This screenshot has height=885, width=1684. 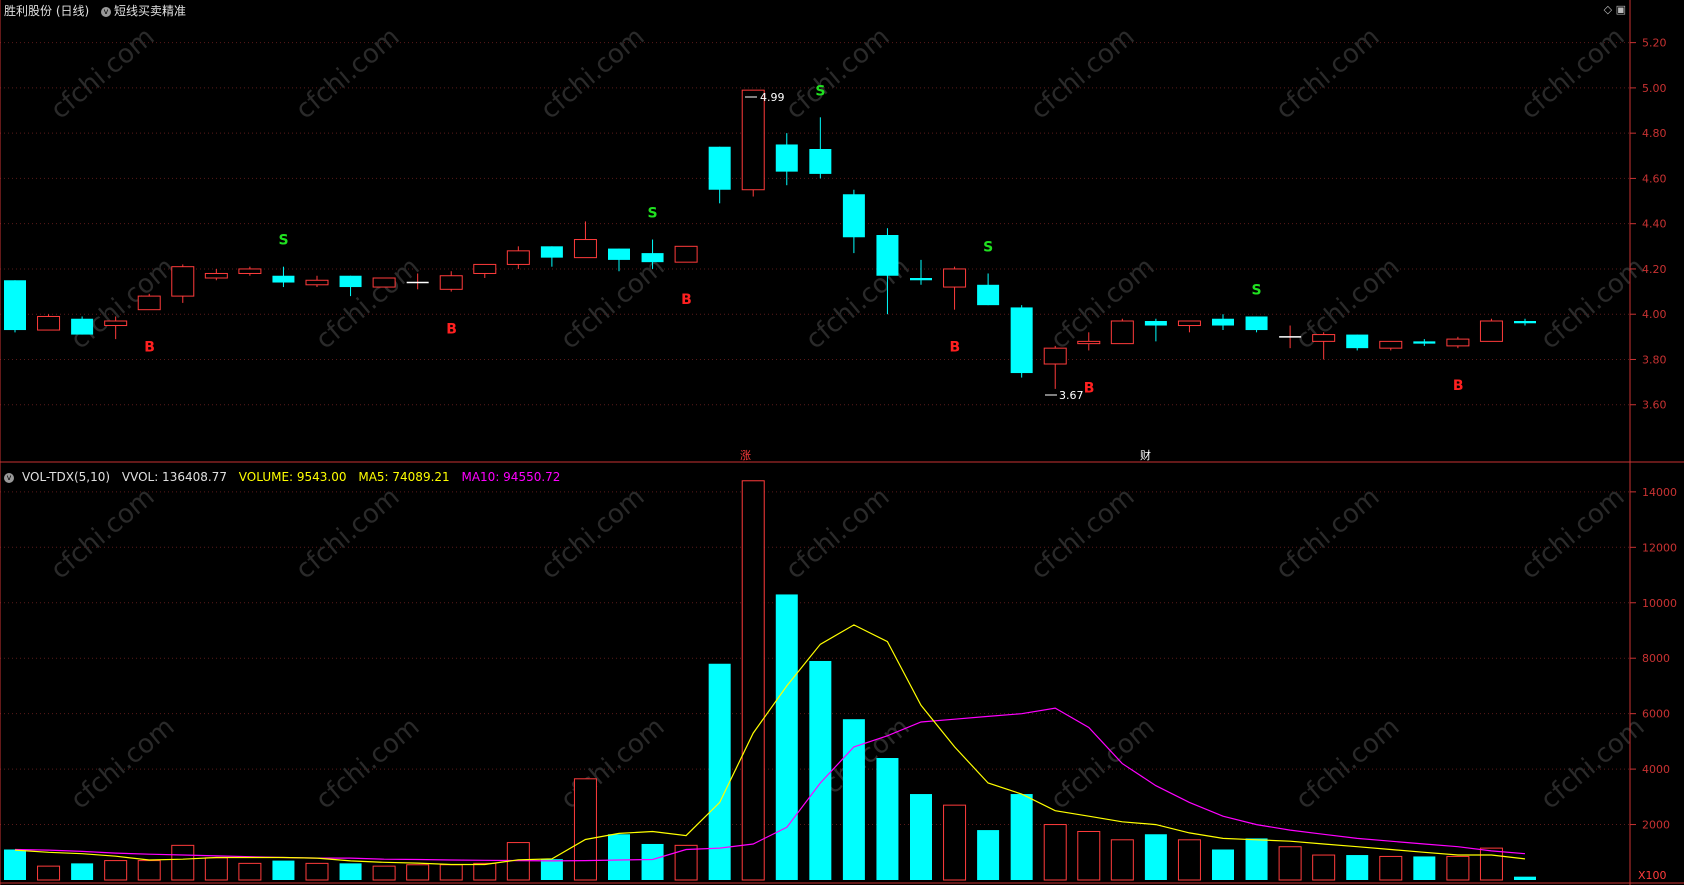 I want to click on vol-indicator-name: VOL-TDX(5,10), so click(x=66, y=477).